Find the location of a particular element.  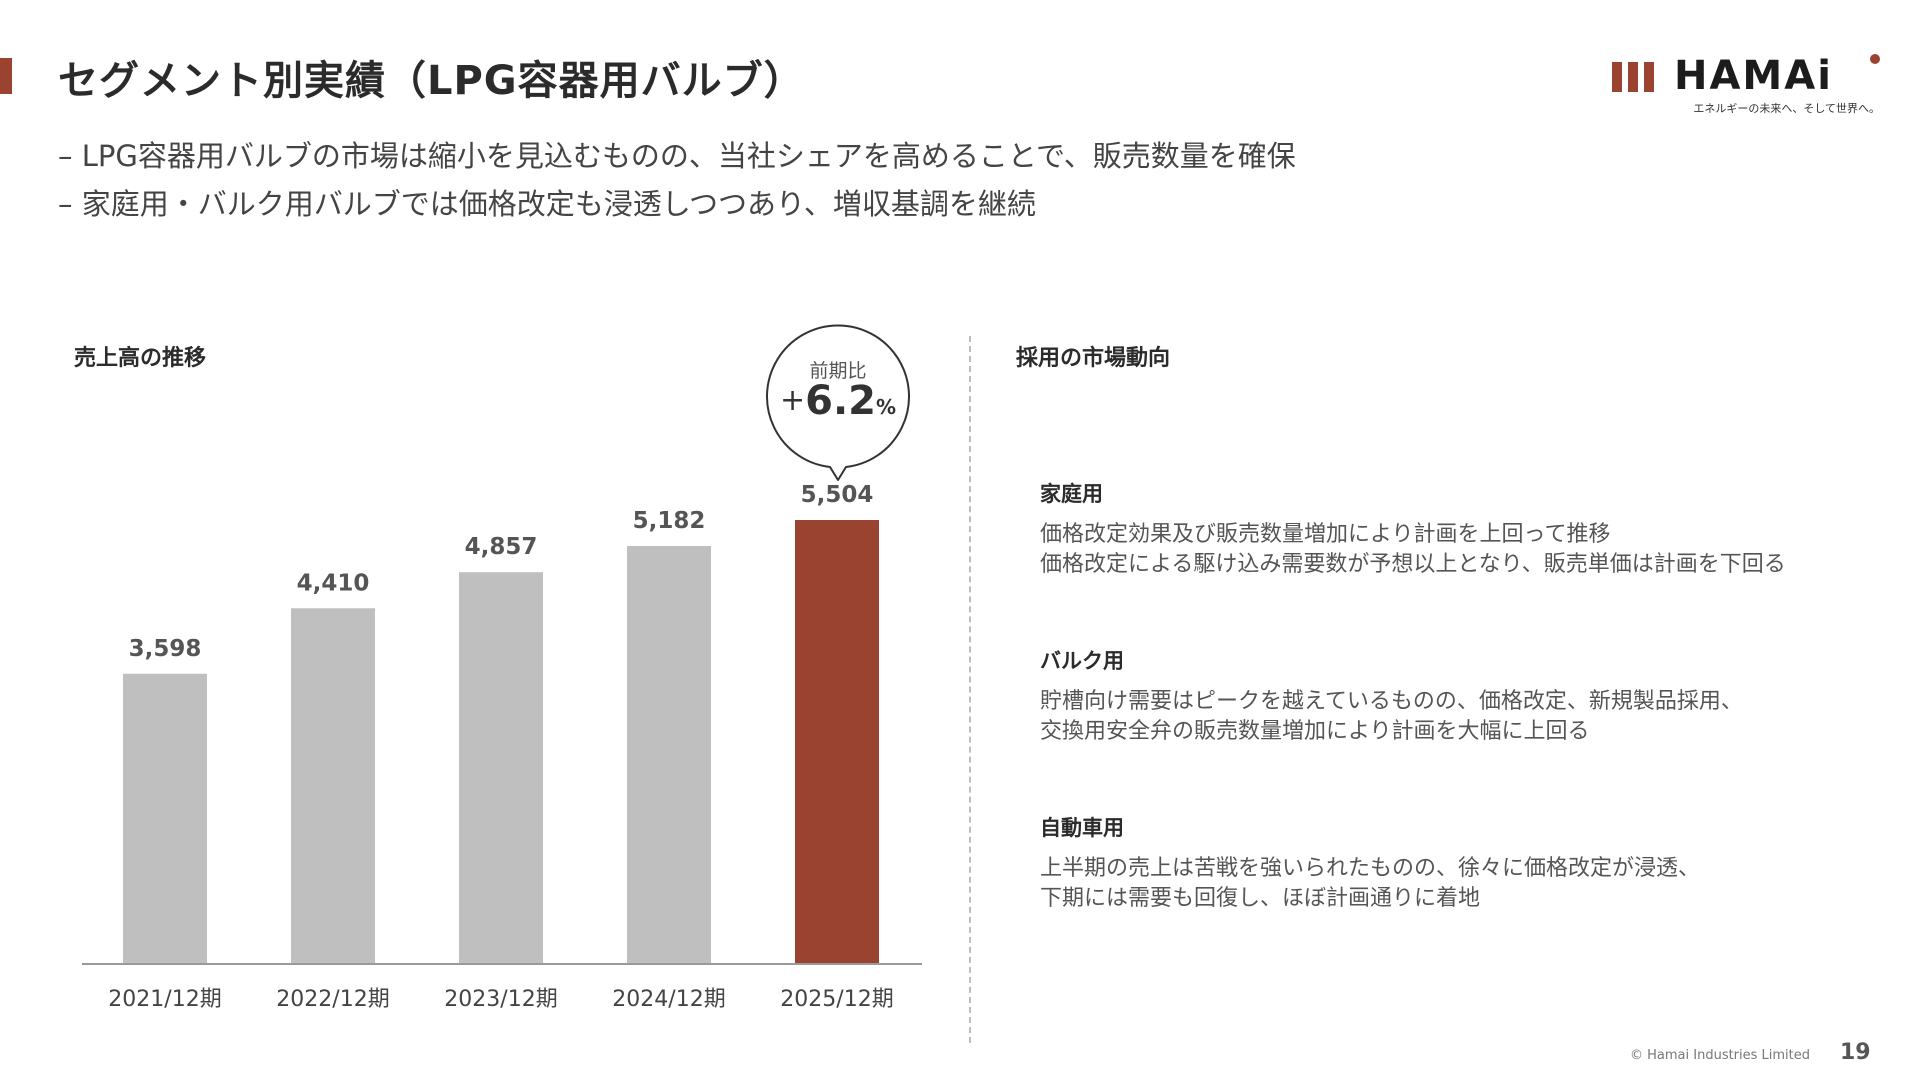

market-section-text: 価格改定による駆け込み需要数が予想以上となり、販売単価は計画を下回る is located at coordinates (1413, 564).